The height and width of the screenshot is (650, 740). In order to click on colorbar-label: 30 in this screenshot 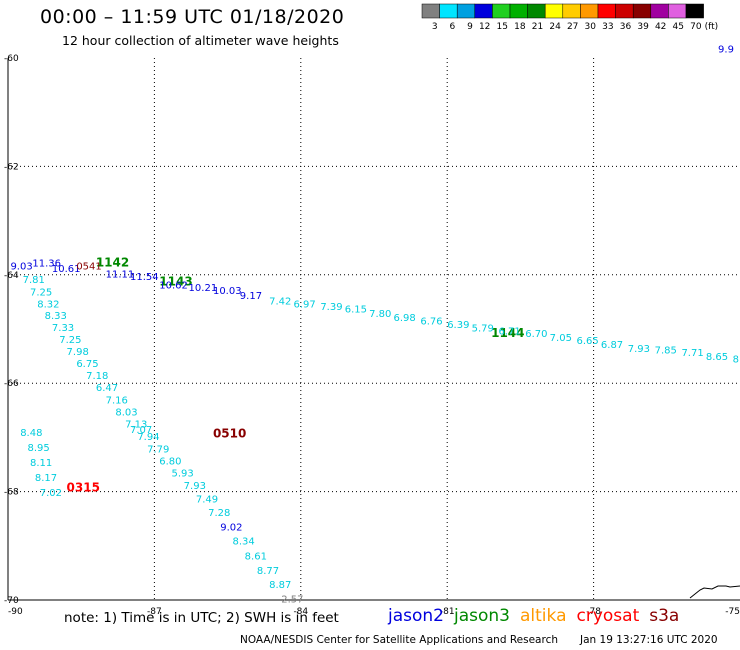, I will do `click(591, 27)`.